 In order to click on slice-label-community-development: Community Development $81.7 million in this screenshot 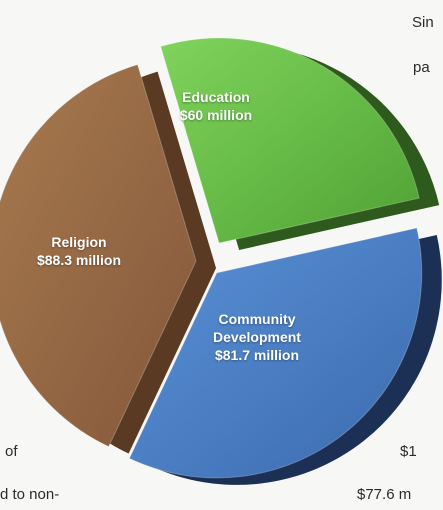, I will do `click(257, 337)`.